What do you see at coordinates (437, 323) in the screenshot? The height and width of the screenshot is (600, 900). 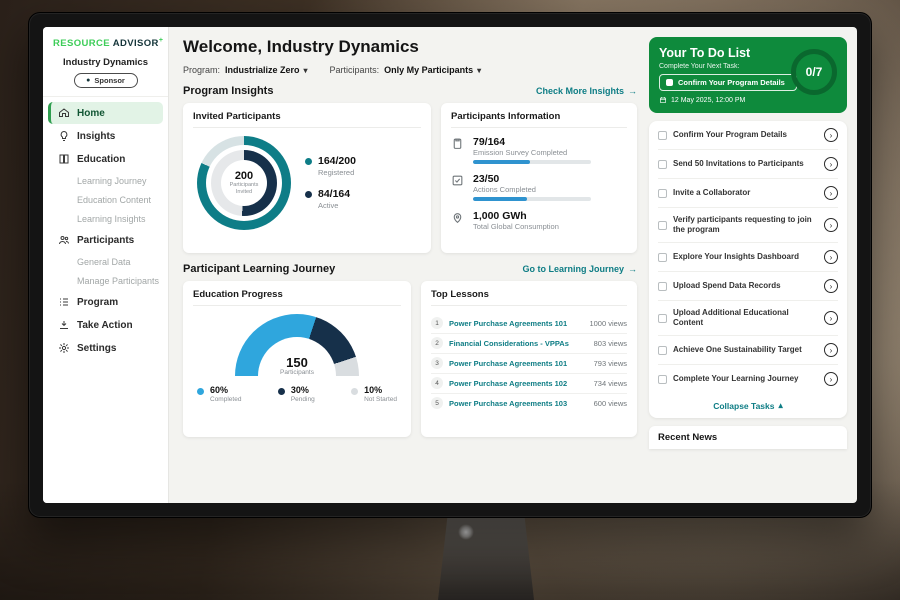 I see `lesson-rank: 1` at bounding box center [437, 323].